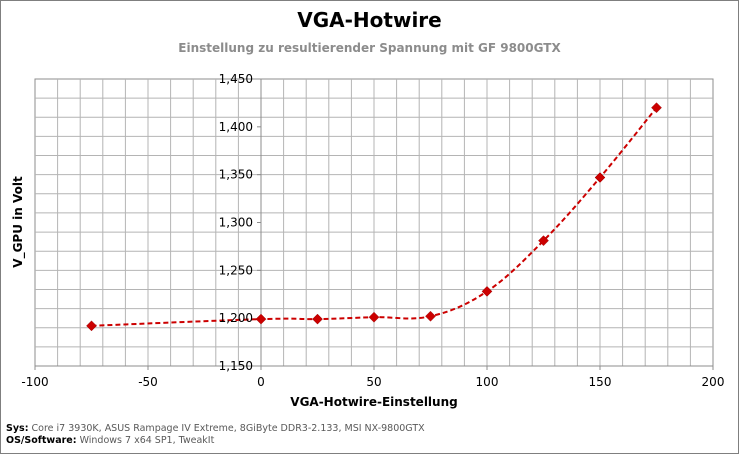  What do you see at coordinates (487, 382) in the screenshot?
I see `x-tick-label: 100` at bounding box center [487, 382].